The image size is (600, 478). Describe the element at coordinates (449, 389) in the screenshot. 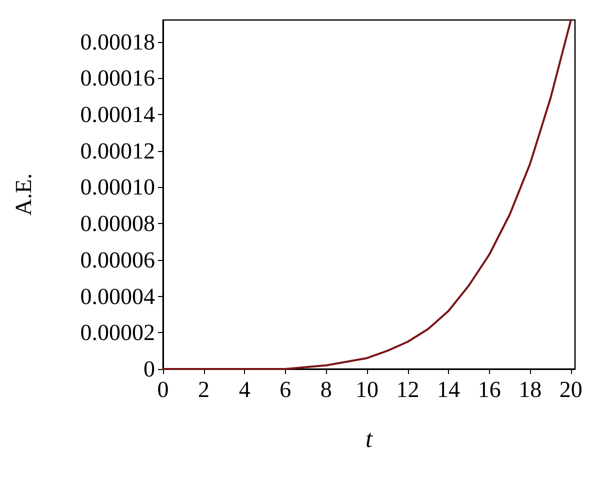

I see `x-tick-label: 14` at that location.